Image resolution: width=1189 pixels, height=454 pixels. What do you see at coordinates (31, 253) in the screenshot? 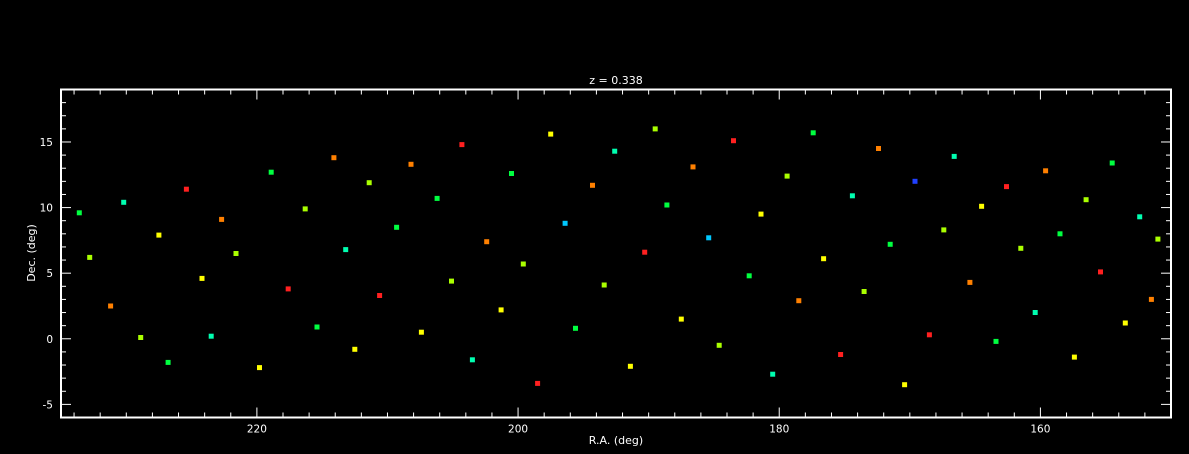
I see `y-axis-label: Dec. (deg)` at bounding box center [31, 253].